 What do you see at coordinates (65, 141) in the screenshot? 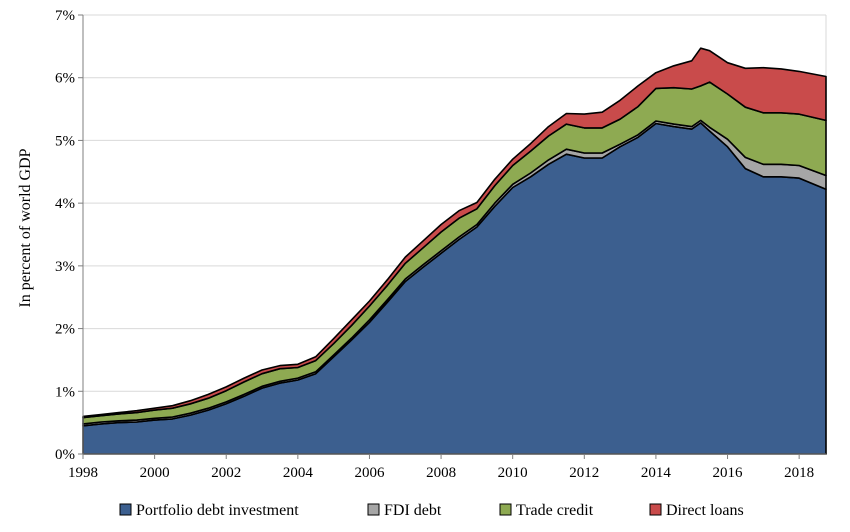
I see `y-tick-label: 5%` at bounding box center [65, 141].